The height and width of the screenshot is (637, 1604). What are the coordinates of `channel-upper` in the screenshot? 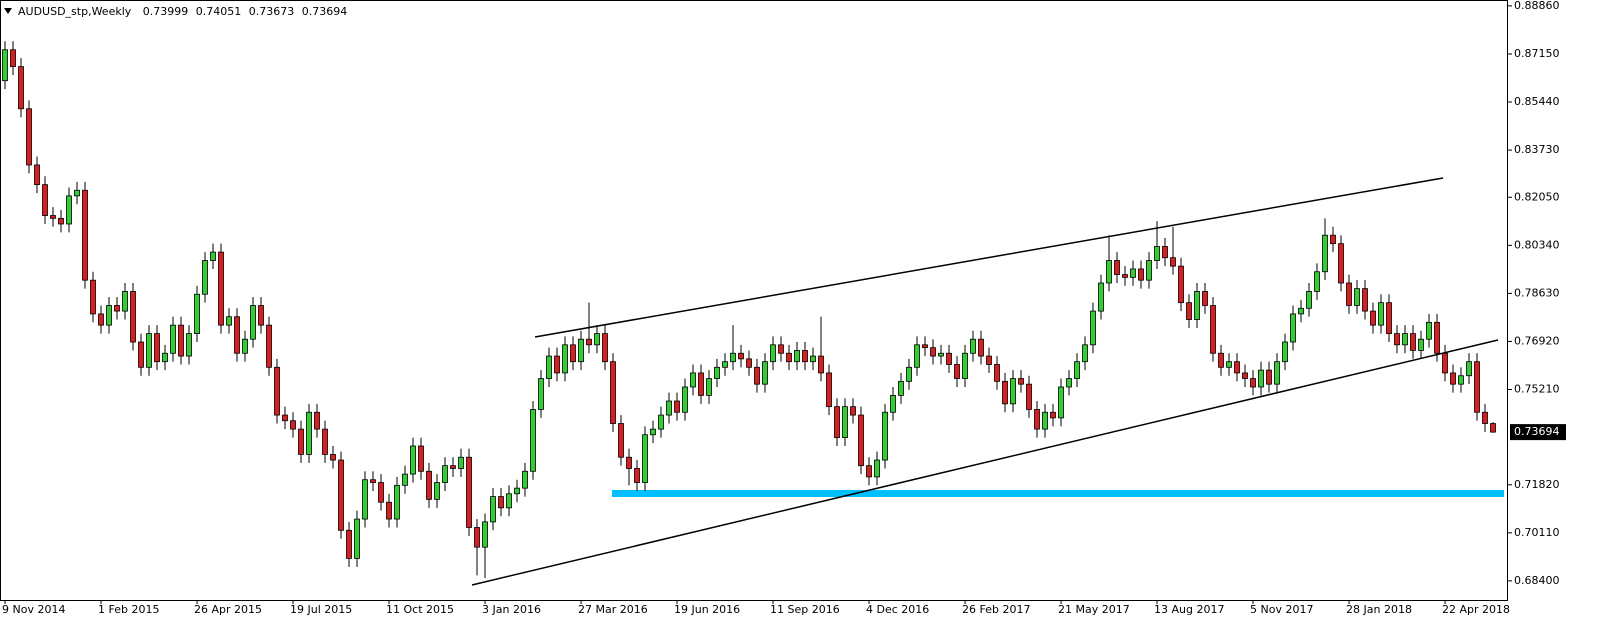 It's located at (989, 257).